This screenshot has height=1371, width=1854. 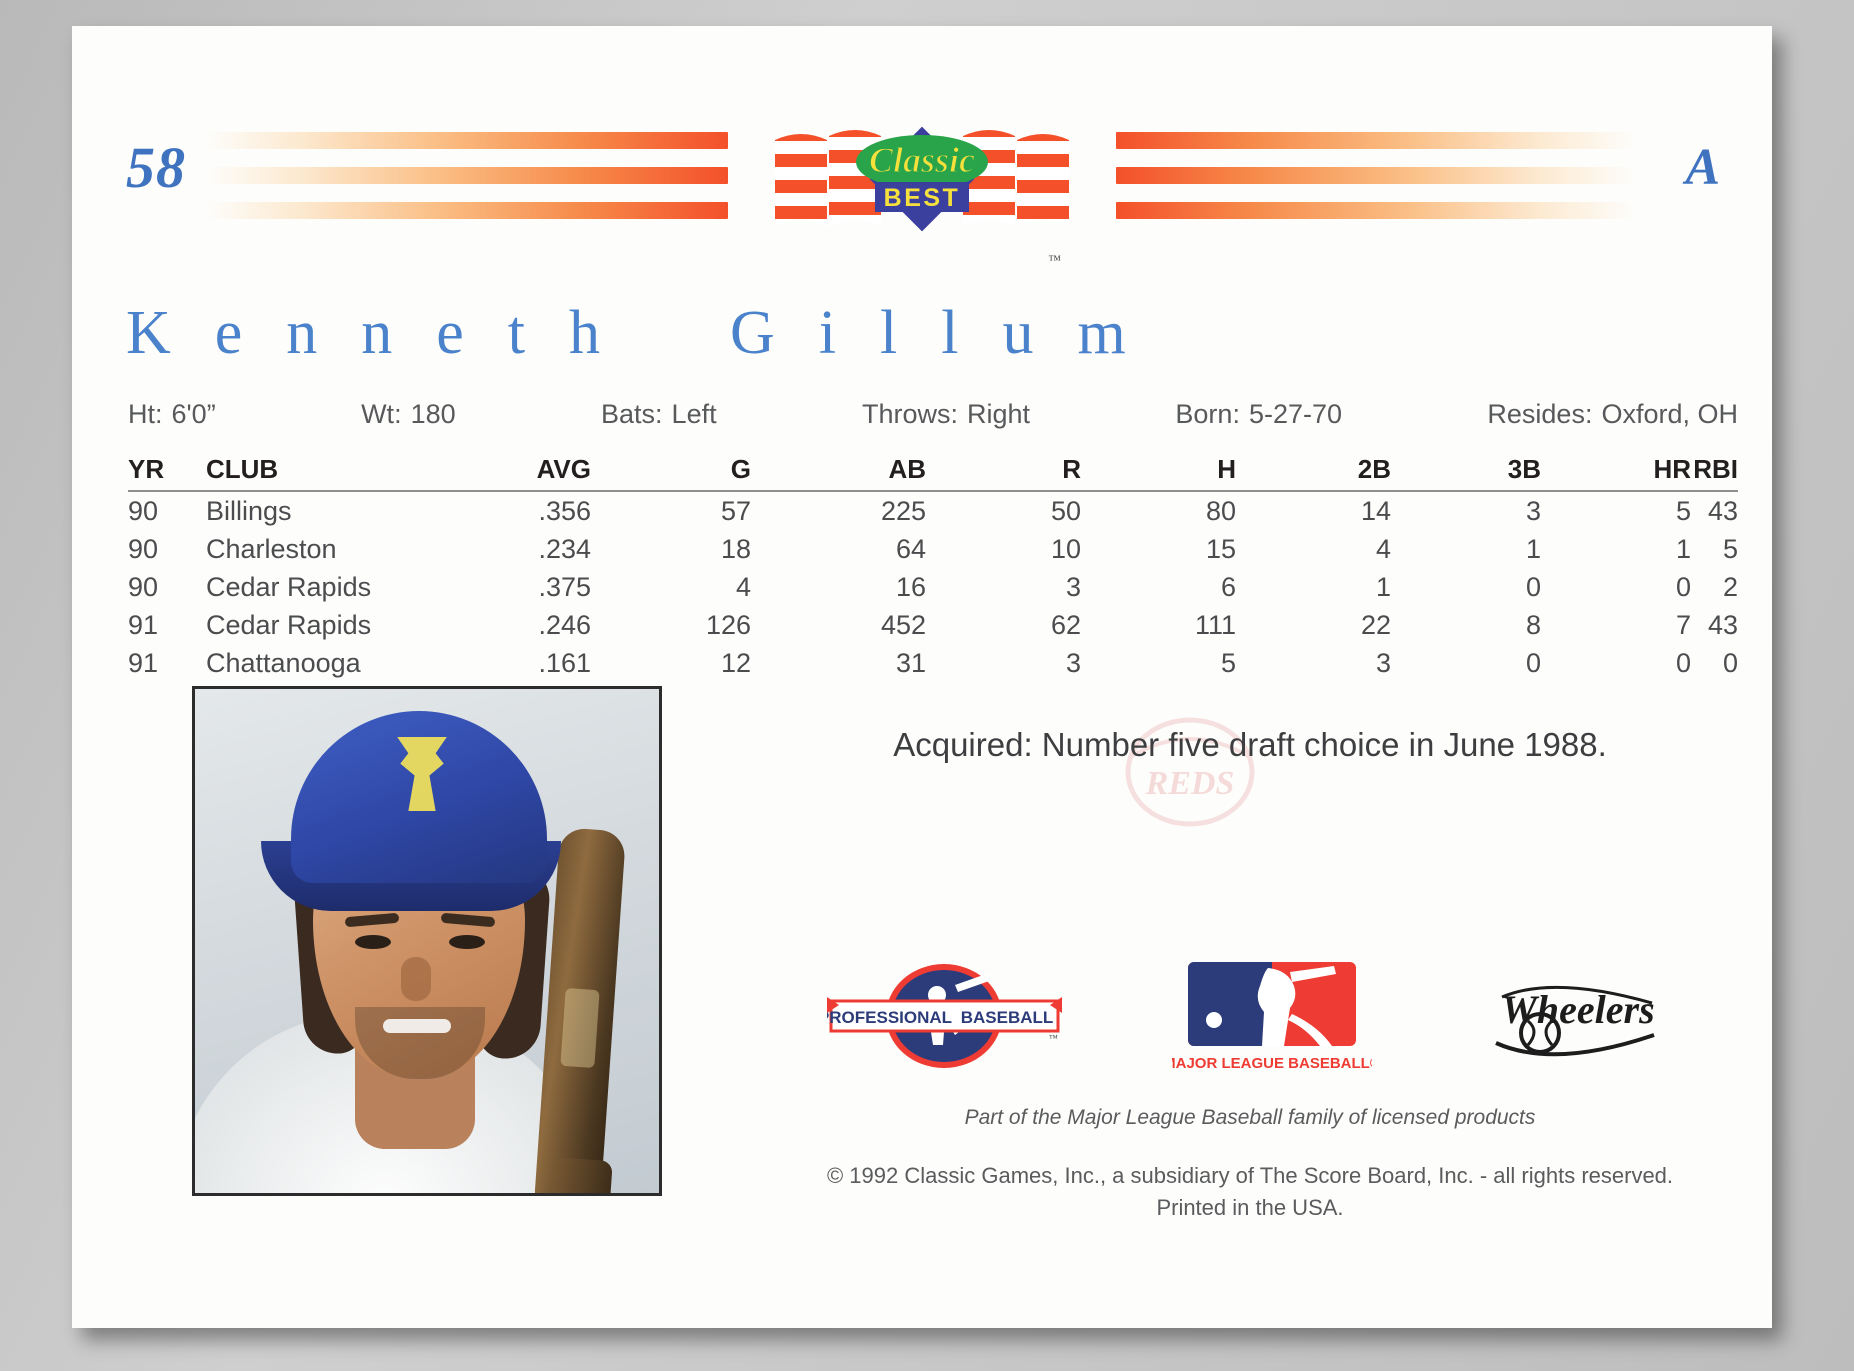 I want to click on player-name: Kenneth Gillum, so click(x=934, y=333).